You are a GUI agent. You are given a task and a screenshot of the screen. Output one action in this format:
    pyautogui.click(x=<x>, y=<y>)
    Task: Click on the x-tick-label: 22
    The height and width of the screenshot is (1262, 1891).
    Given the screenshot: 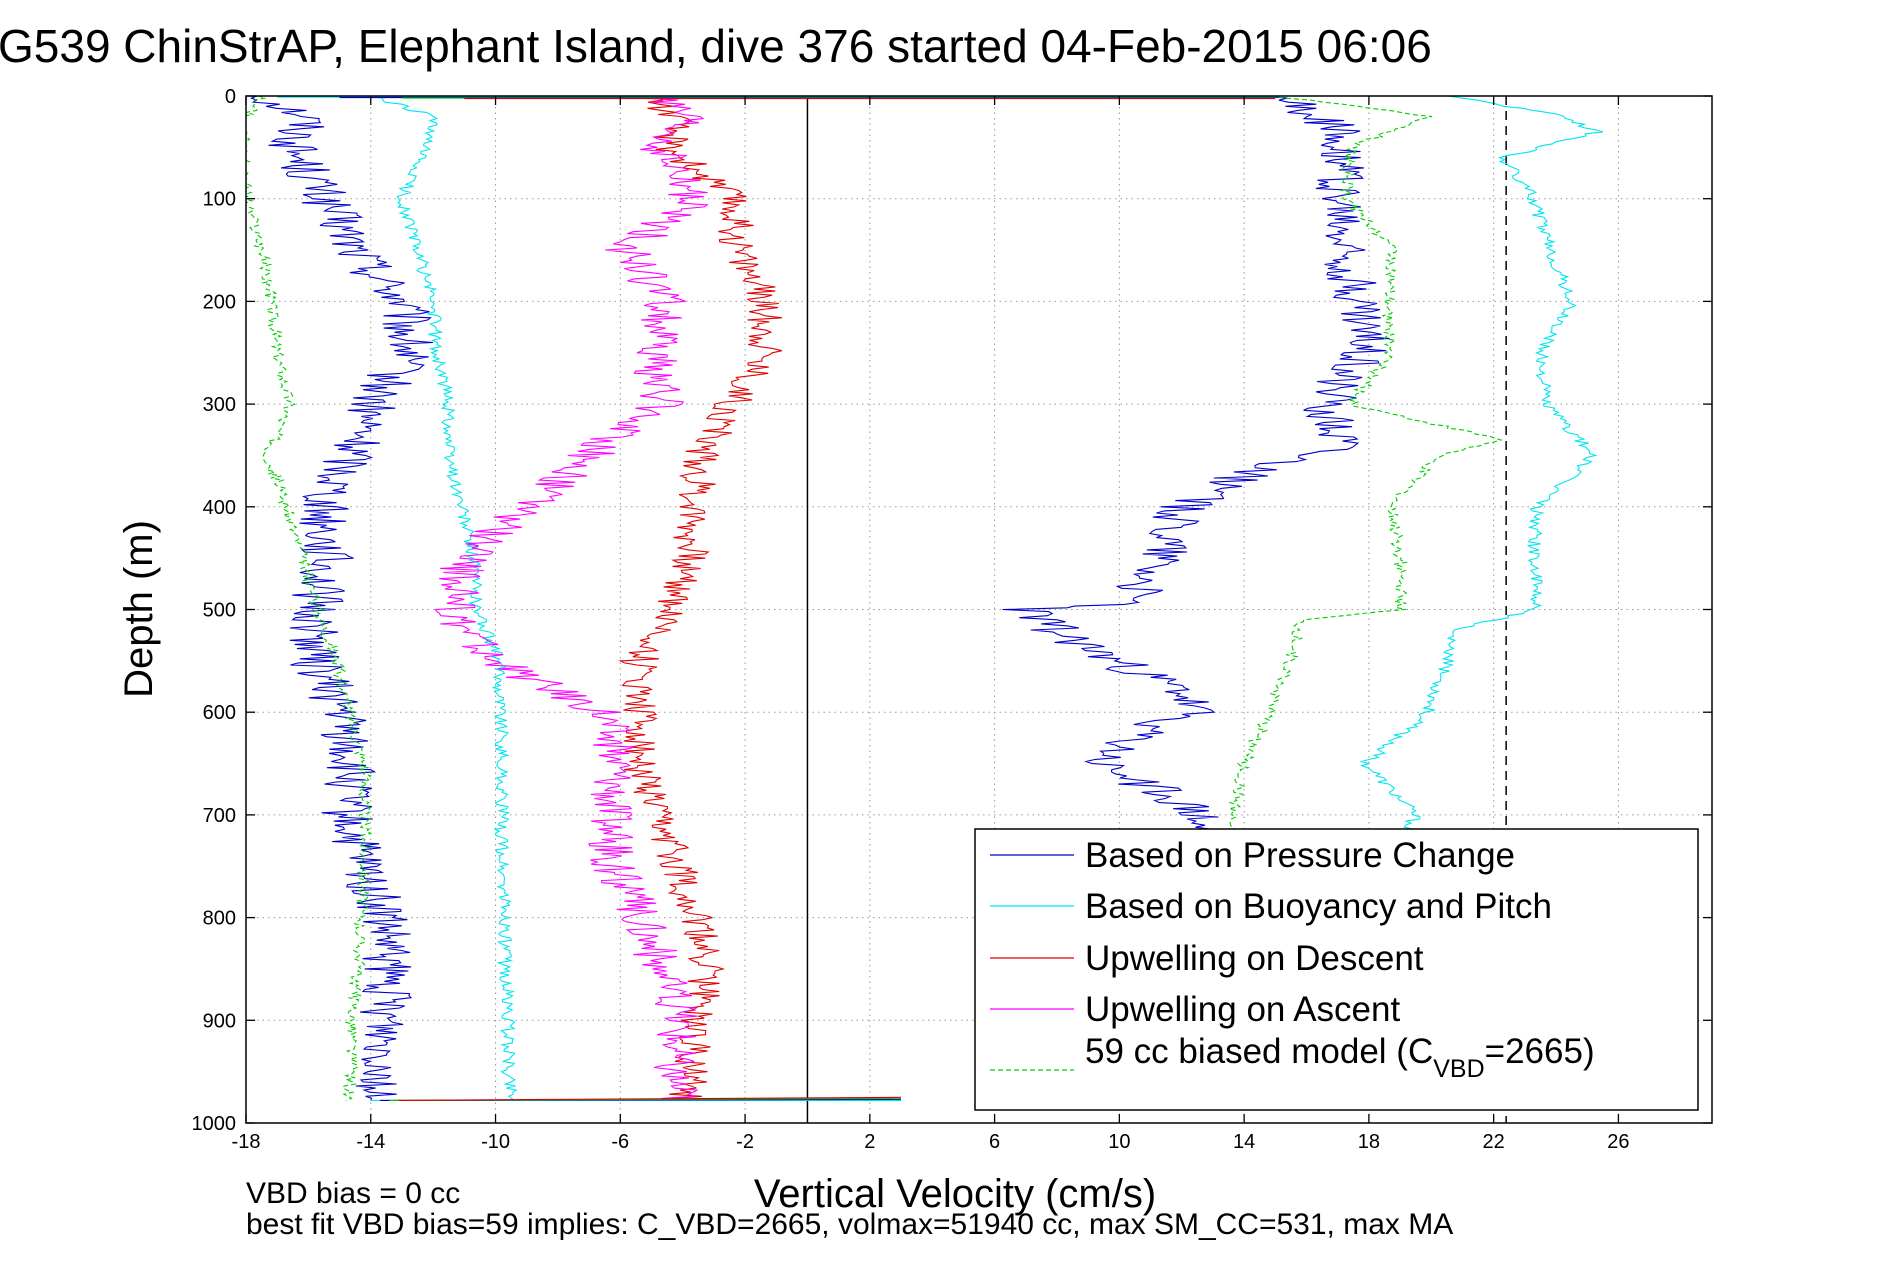 What is the action you would take?
    pyautogui.click(x=1494, y=1142)
    